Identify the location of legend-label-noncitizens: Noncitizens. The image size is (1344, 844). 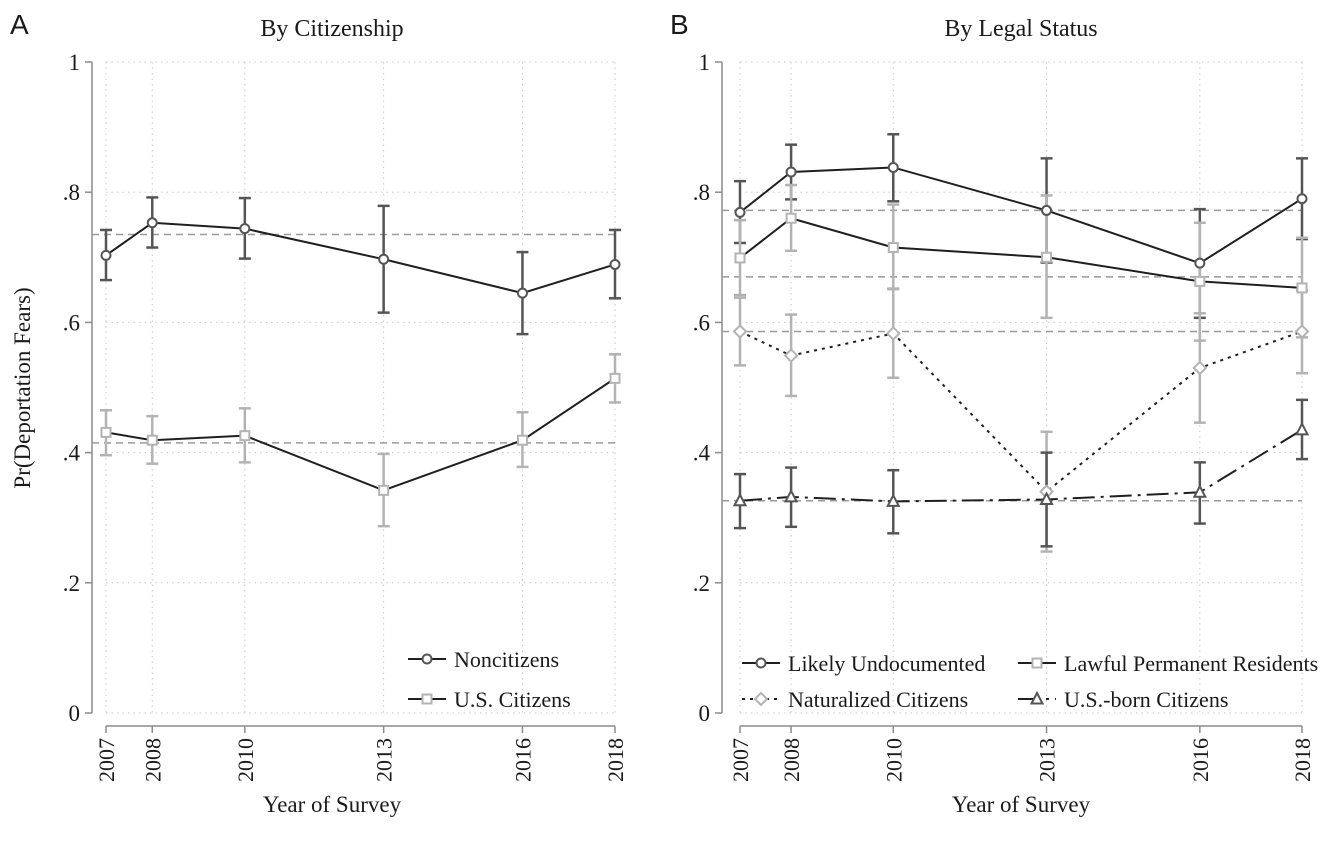
(506, 659).